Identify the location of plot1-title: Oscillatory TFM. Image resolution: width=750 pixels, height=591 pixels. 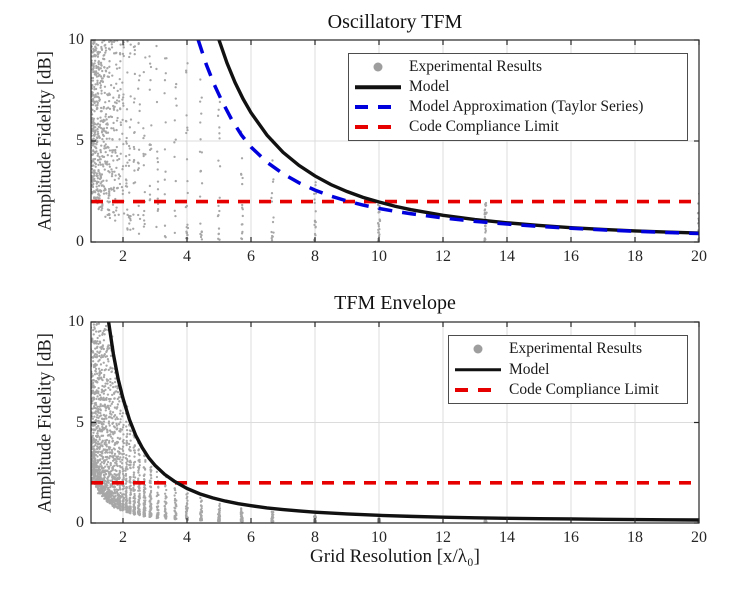
(395, 22).